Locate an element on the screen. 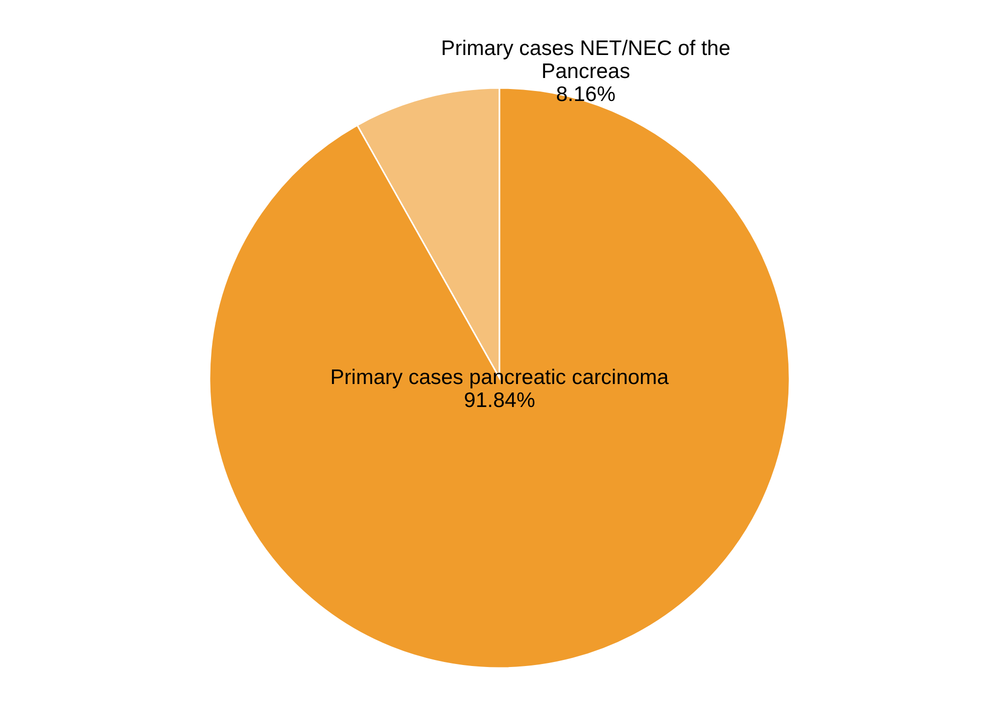 Image resolution: width=999 pixels, height=701 pixels. data-label: 91.84% is located at coordinates (500, 400).